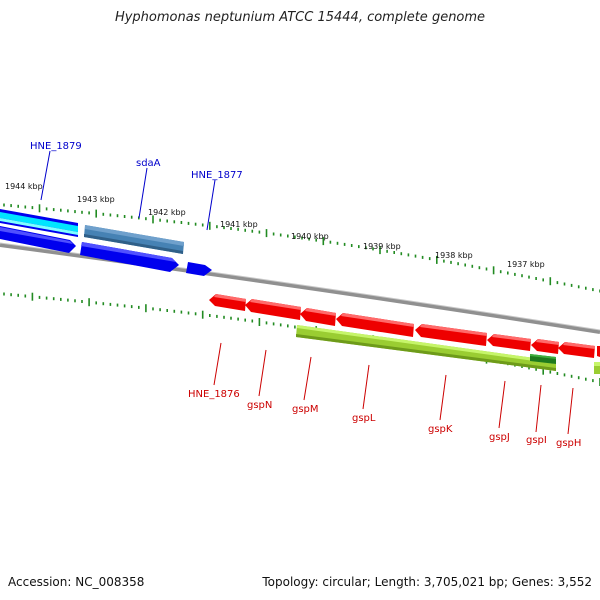 The height and width of the screenshot is (600, 600). Describe the element at coordinates (499, 437) in the screenshot. I see `gene-label-gspj: gspJ` at that location.